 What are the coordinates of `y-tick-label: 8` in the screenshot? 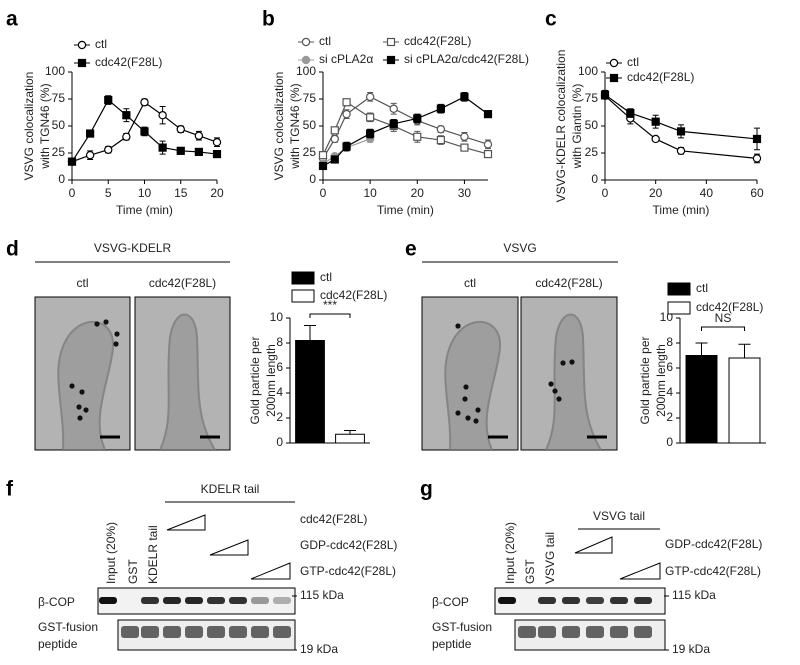 It's located at (669, 342).